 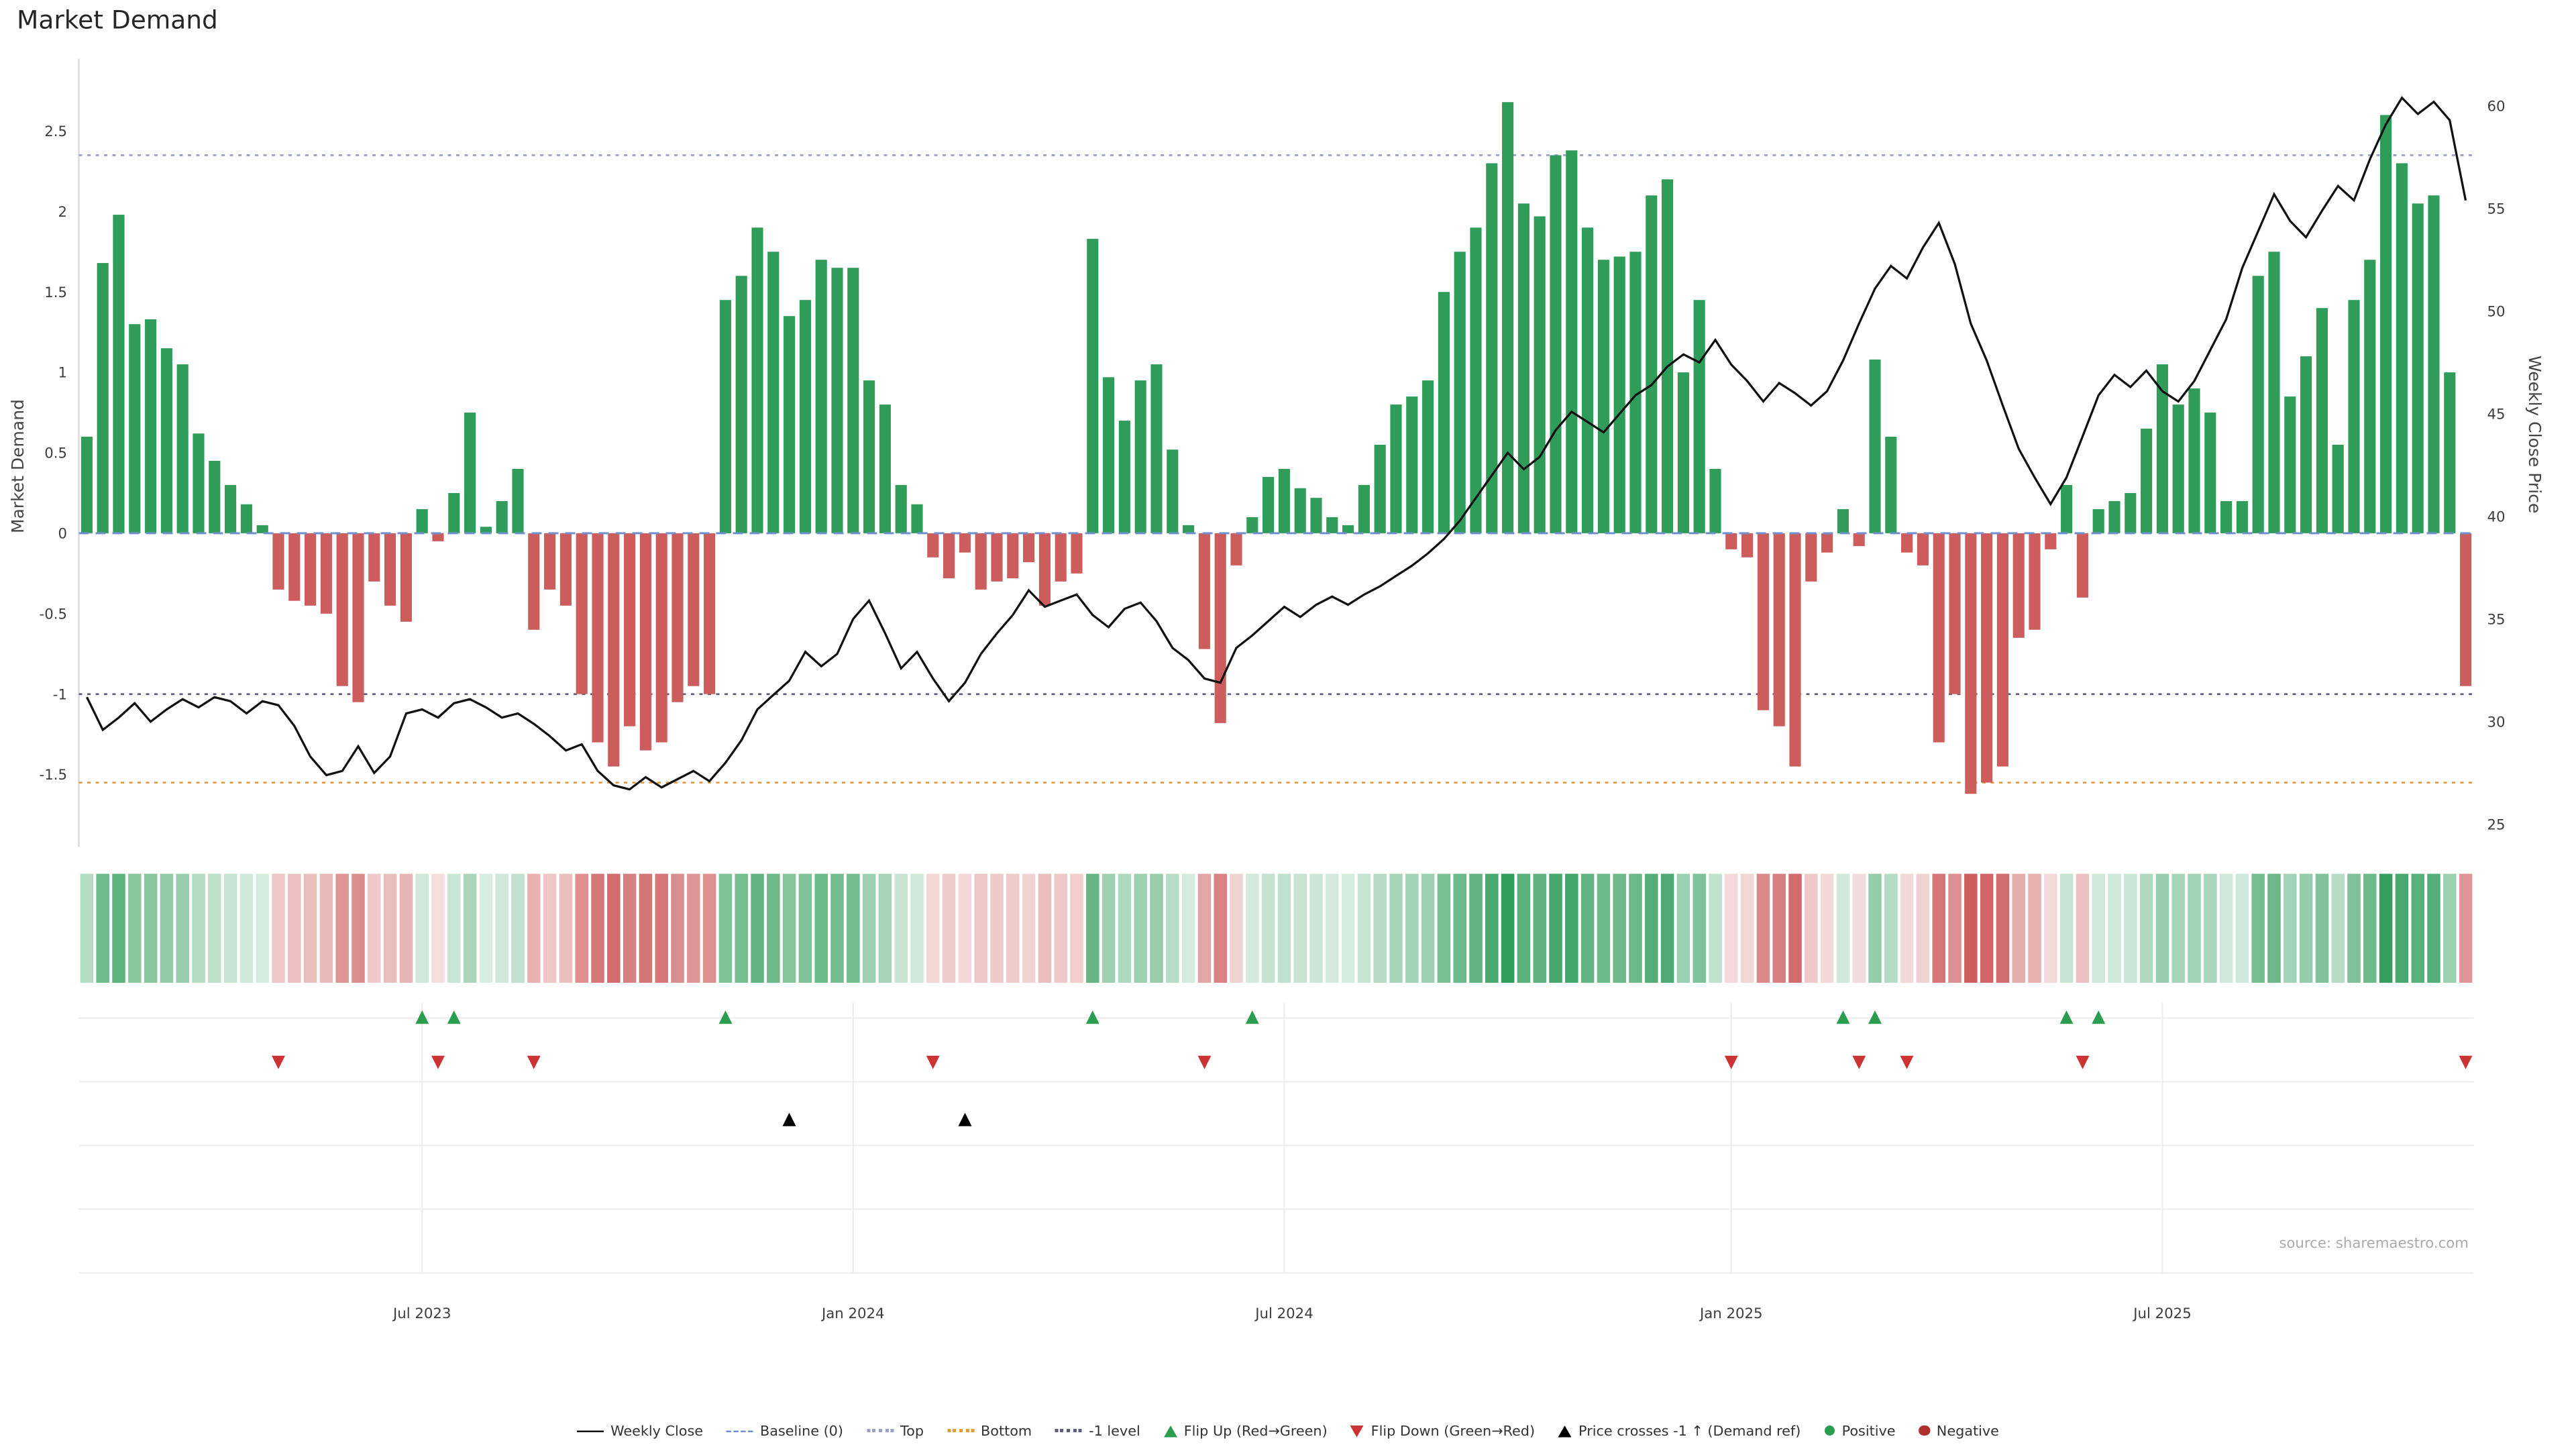 What do you see at coordinates (2374, 1244) in the screenshot?
I see `source-credit: source: sharemaestro.com` at bounding box center [2374, 1244].